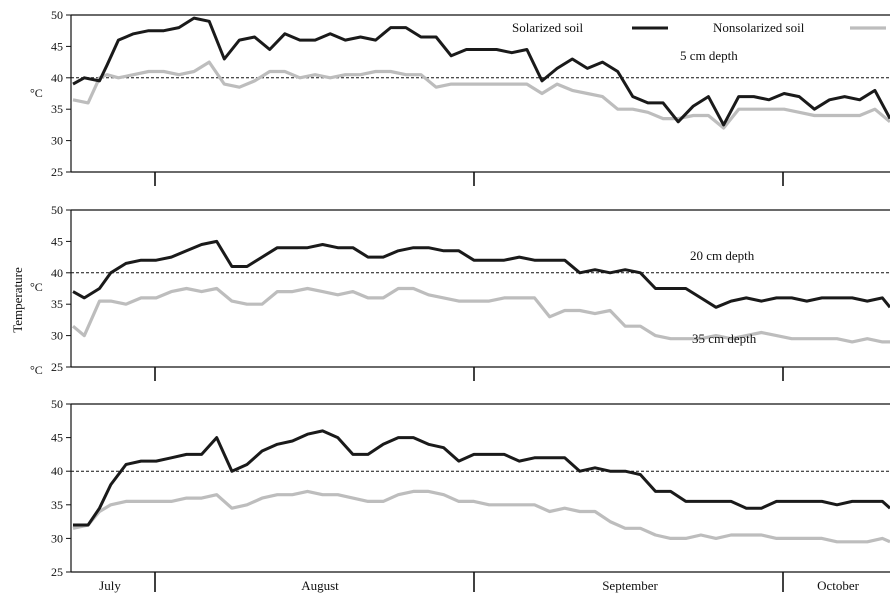 The image size is (890, 595). I want to click on legend-label-nonsolarized: Nonsolarized soil, so click(759, 27).